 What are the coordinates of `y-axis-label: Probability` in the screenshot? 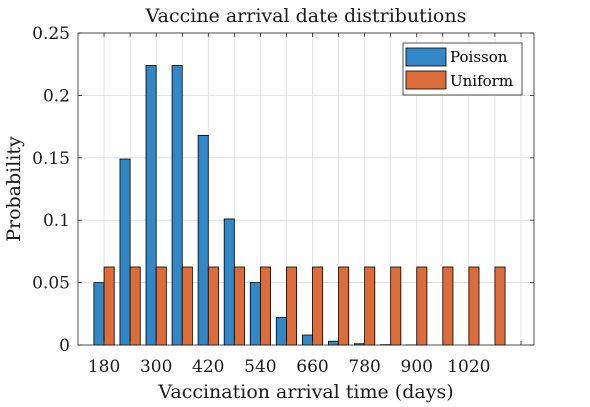 It's located at (14, 189).